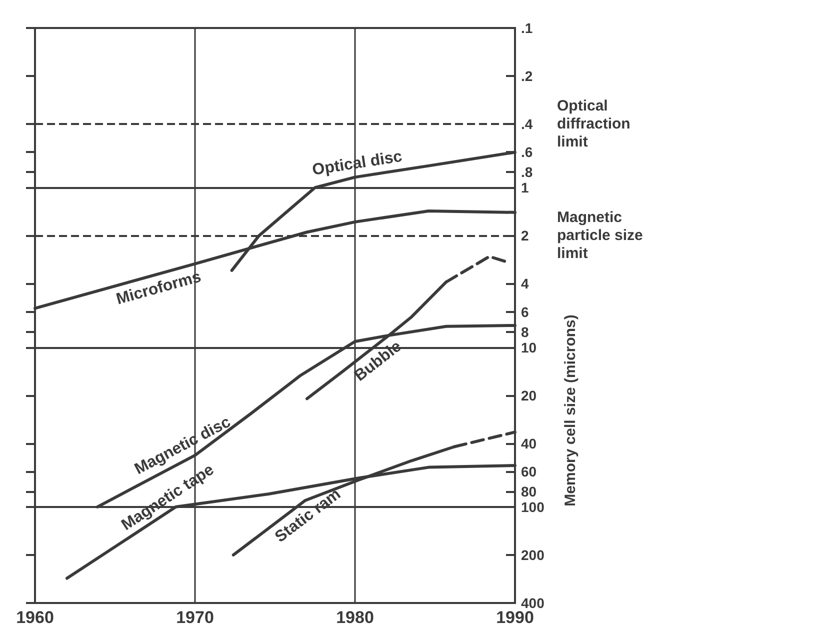 The width and height of the screenshot is (828, 636). What do you see at coordinates (529, 395) in the screenshot?
I see `y-tick-label: 20` at bounding box center [529, 395].